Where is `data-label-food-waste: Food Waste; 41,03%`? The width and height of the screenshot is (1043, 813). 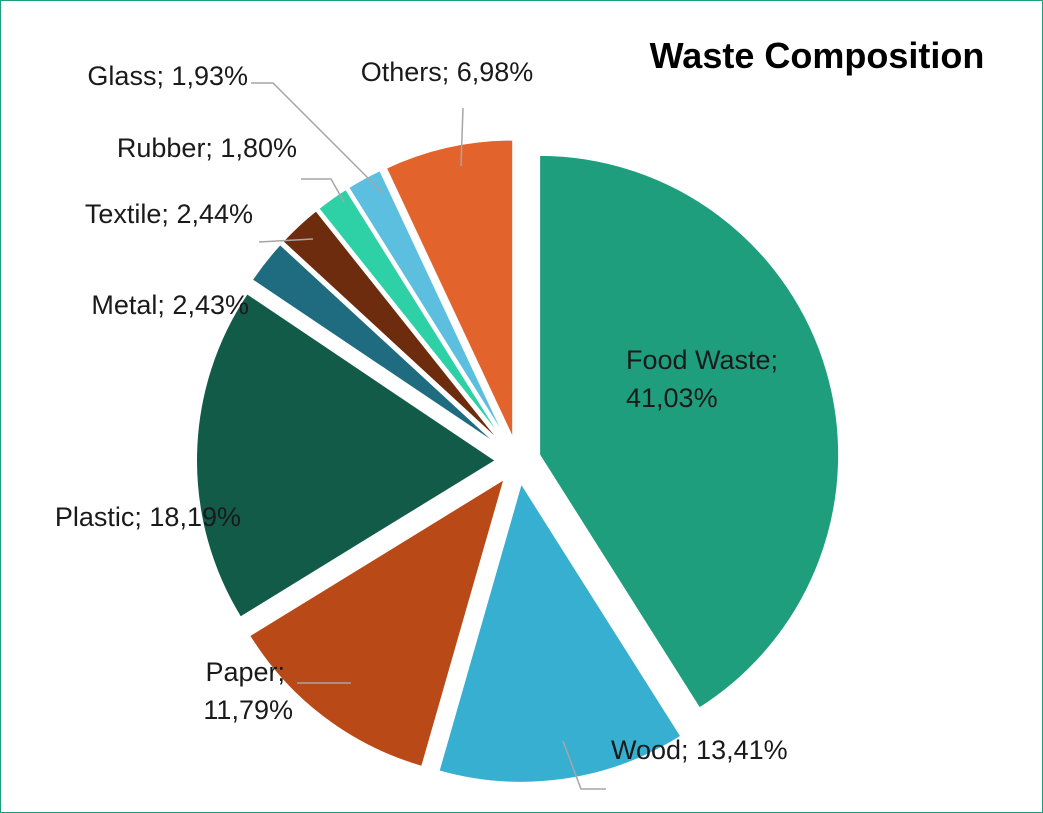 data-label-food-waste: Food Waste; 41,03% is located at coordinates (702, 379).